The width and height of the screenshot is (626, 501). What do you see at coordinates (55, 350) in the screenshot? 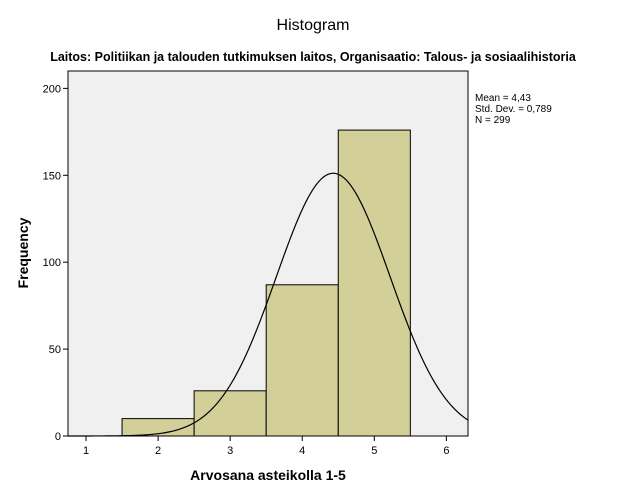
I see `y-tick-label-50: 50` at bounding box center [55, 350].